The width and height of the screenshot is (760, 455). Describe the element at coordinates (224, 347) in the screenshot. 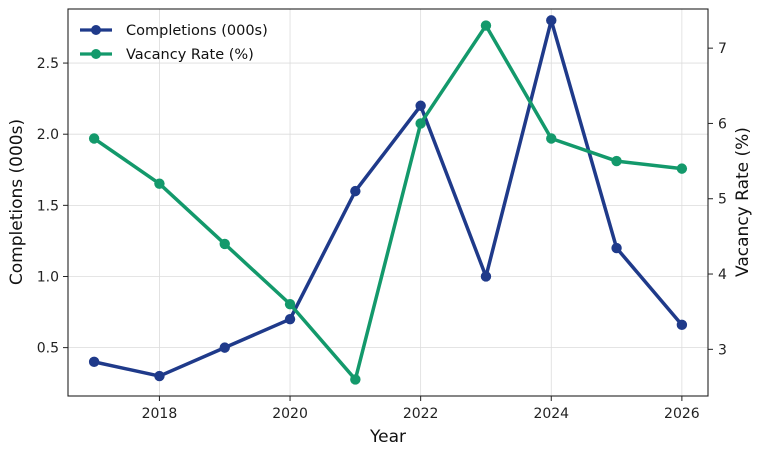

I see `series-0-point-2019` at that location.